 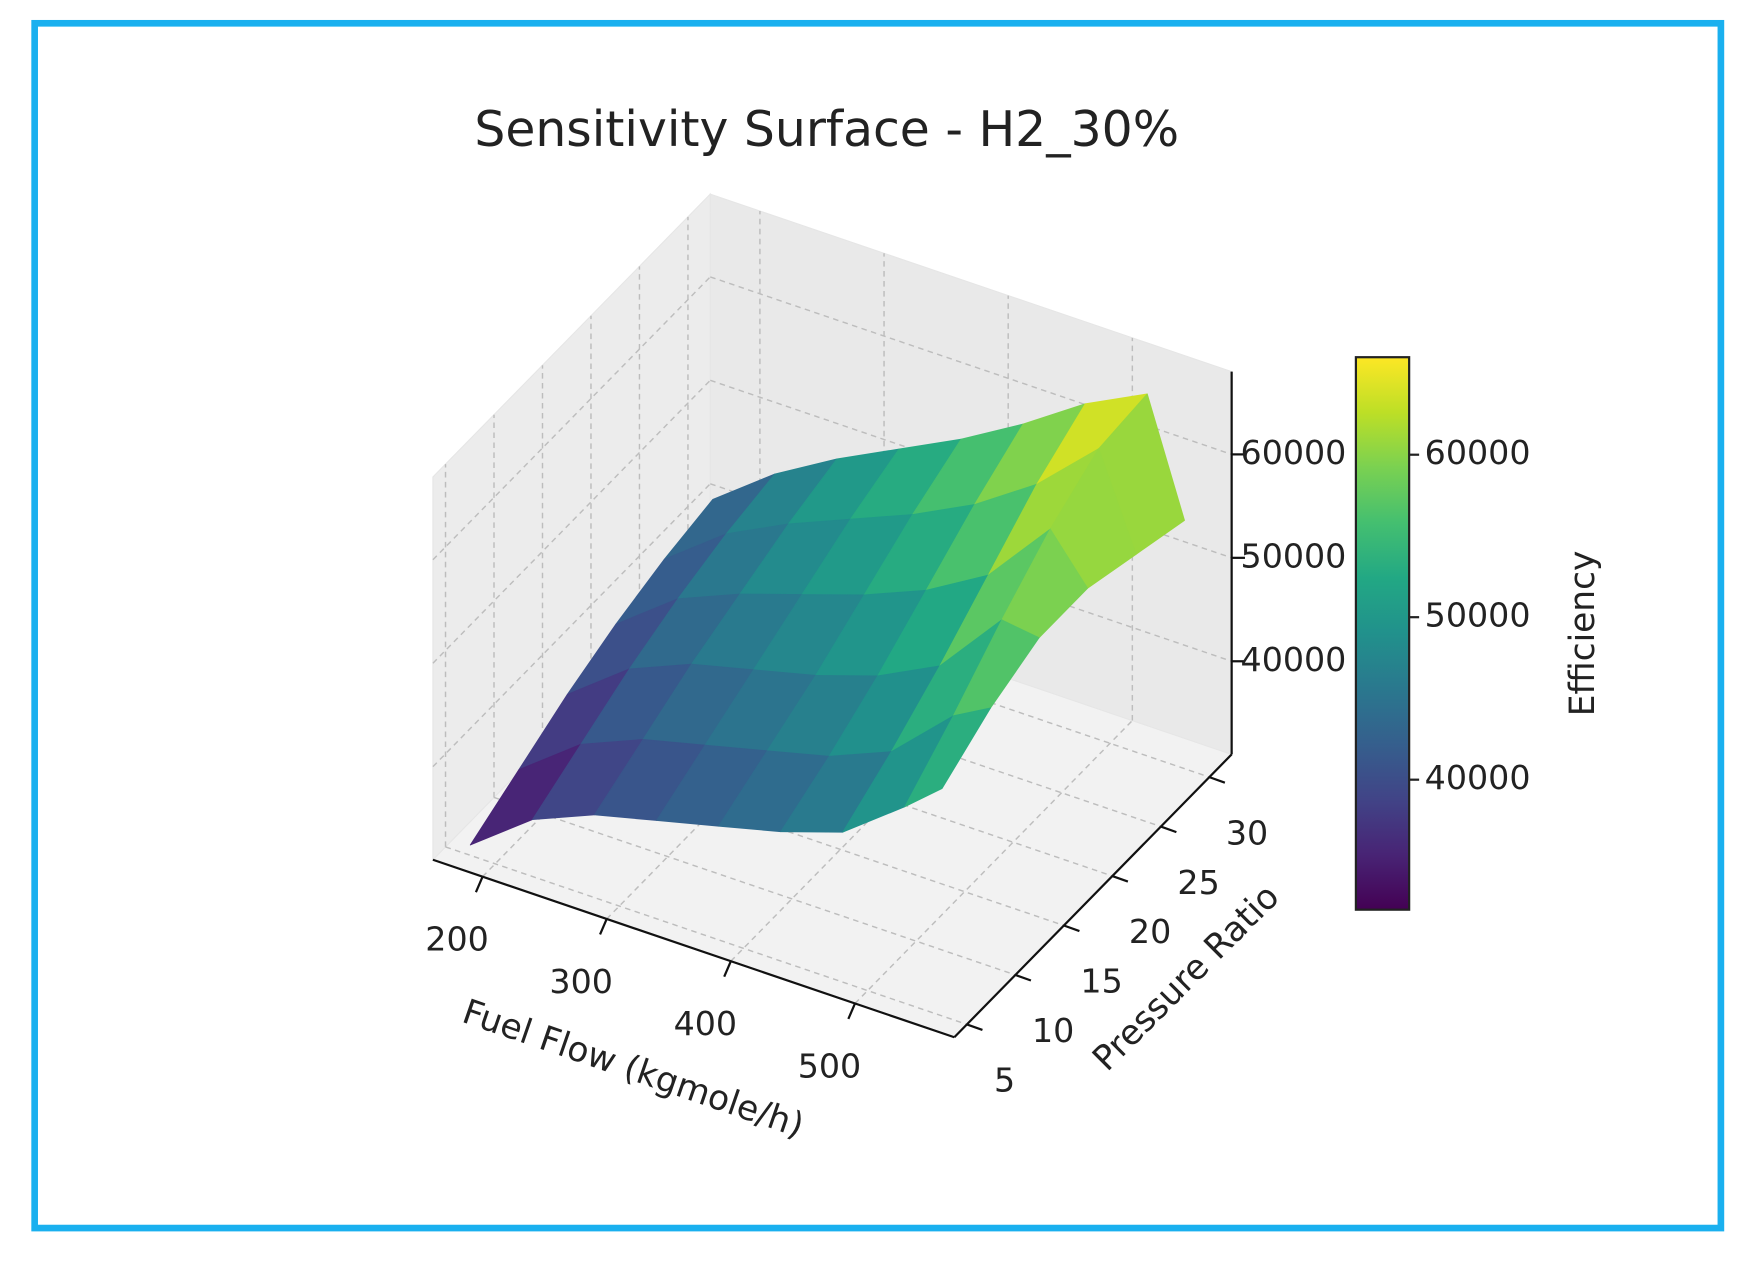 I want to click on z-tick-label: 60000, so click(x=1294, y=452).